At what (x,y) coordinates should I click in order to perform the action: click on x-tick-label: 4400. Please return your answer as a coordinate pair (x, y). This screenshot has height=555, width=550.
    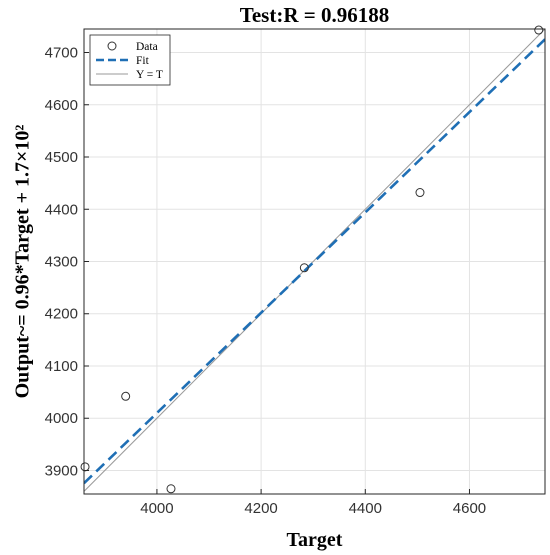
    Looking at the image, I should click on (365, 508).